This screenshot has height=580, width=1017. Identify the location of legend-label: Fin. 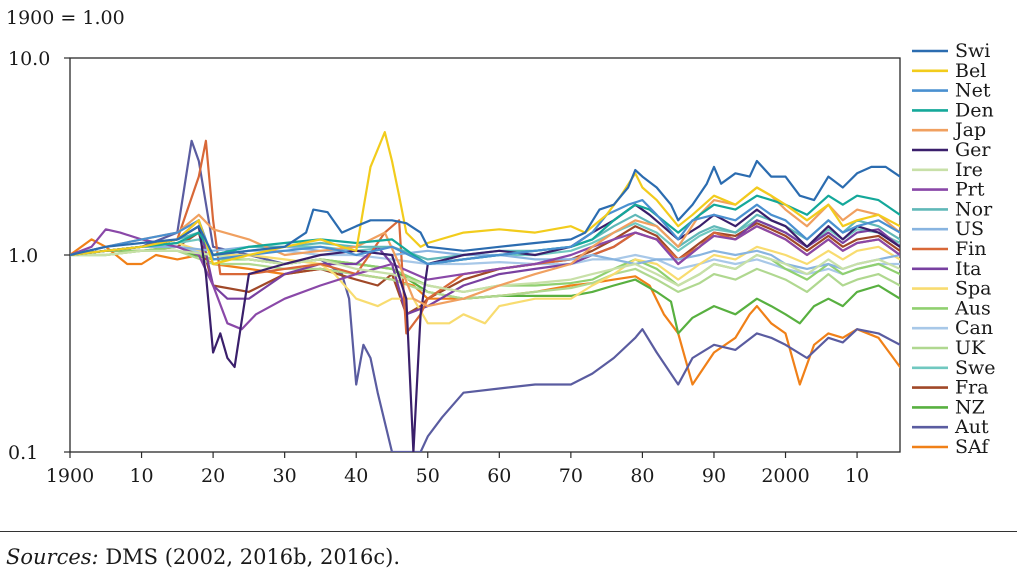
(971, 249).